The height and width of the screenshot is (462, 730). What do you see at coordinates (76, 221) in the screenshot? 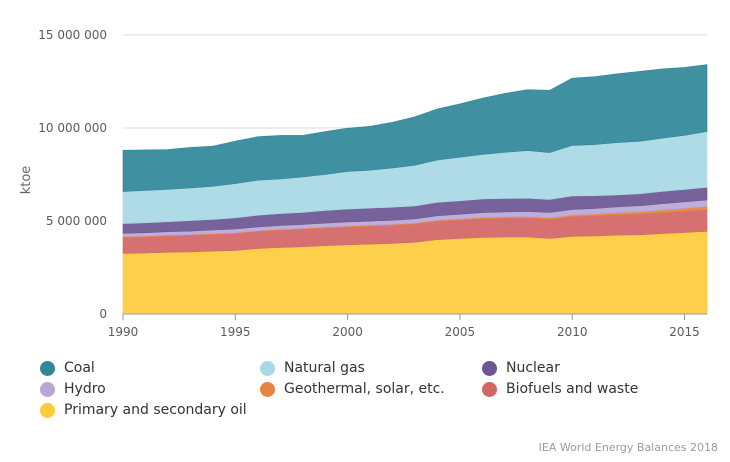
I see `y-tick-label: 5 000 000` at bounding box center [76, 221].